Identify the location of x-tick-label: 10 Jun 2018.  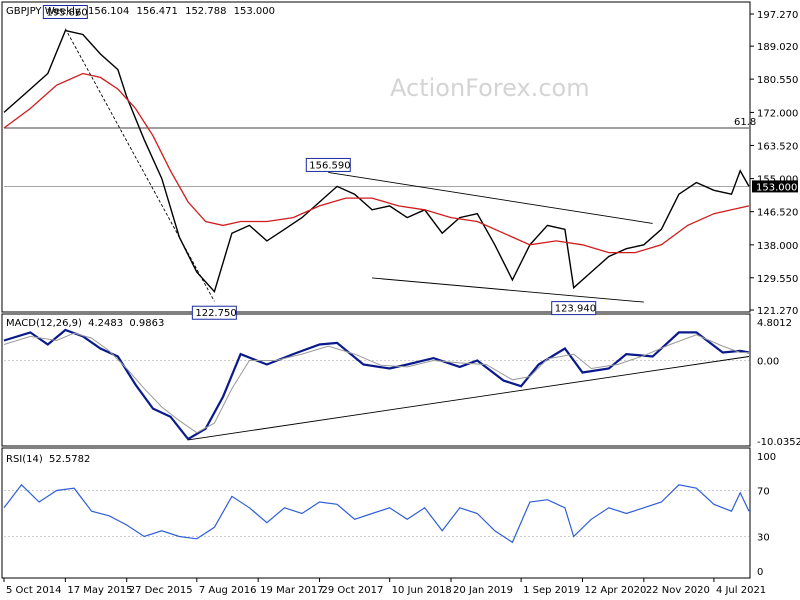
(422, 590).